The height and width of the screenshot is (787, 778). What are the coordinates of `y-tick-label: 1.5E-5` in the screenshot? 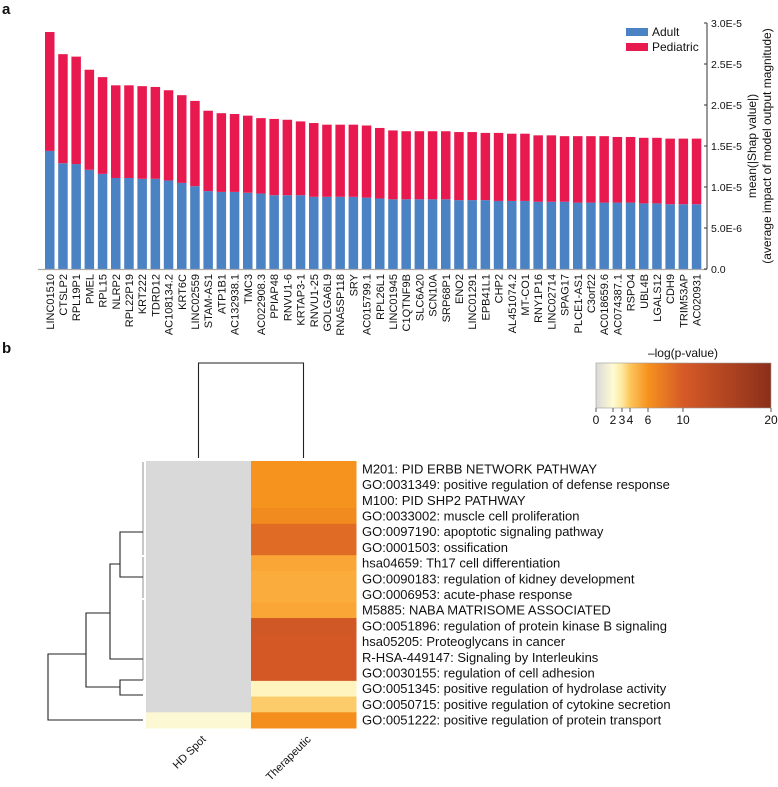 It's located at (726, 147).